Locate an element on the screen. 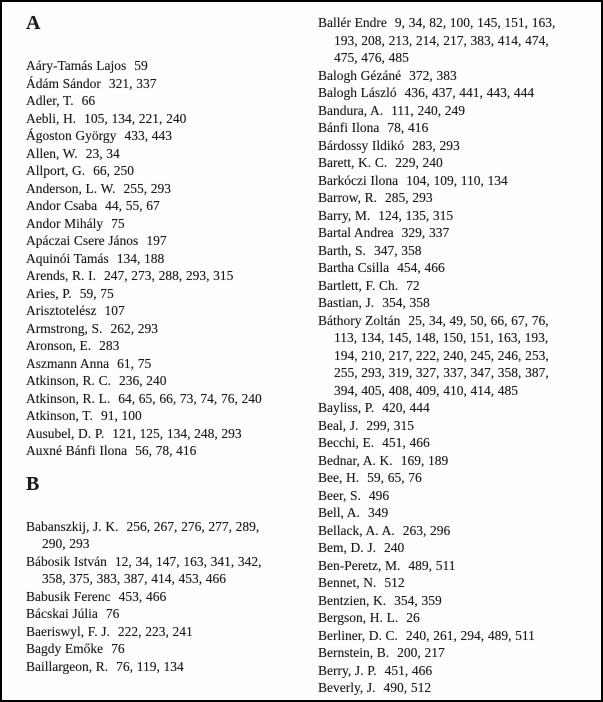  entry-page-numbers: 121, 125, 134, 248, 293 is located at coordinates (177, 433).